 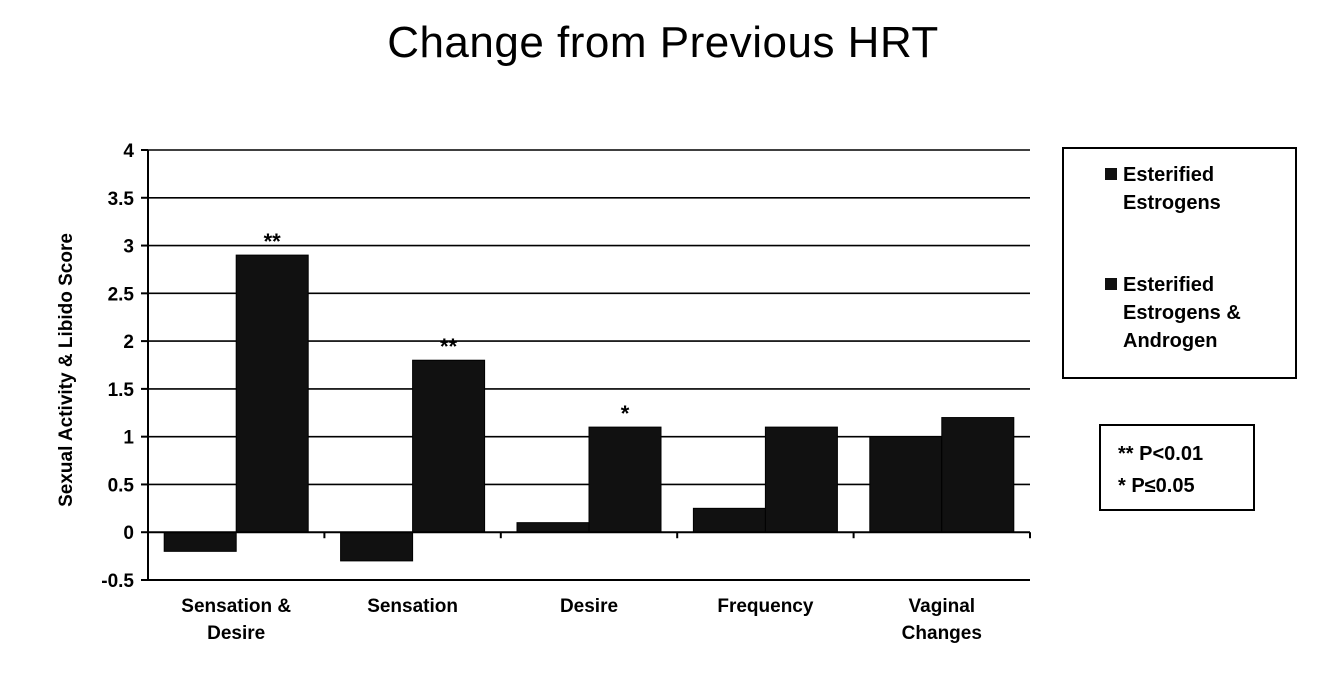 I want to click on x-category-label: Changes, so click(x=942, y=633).